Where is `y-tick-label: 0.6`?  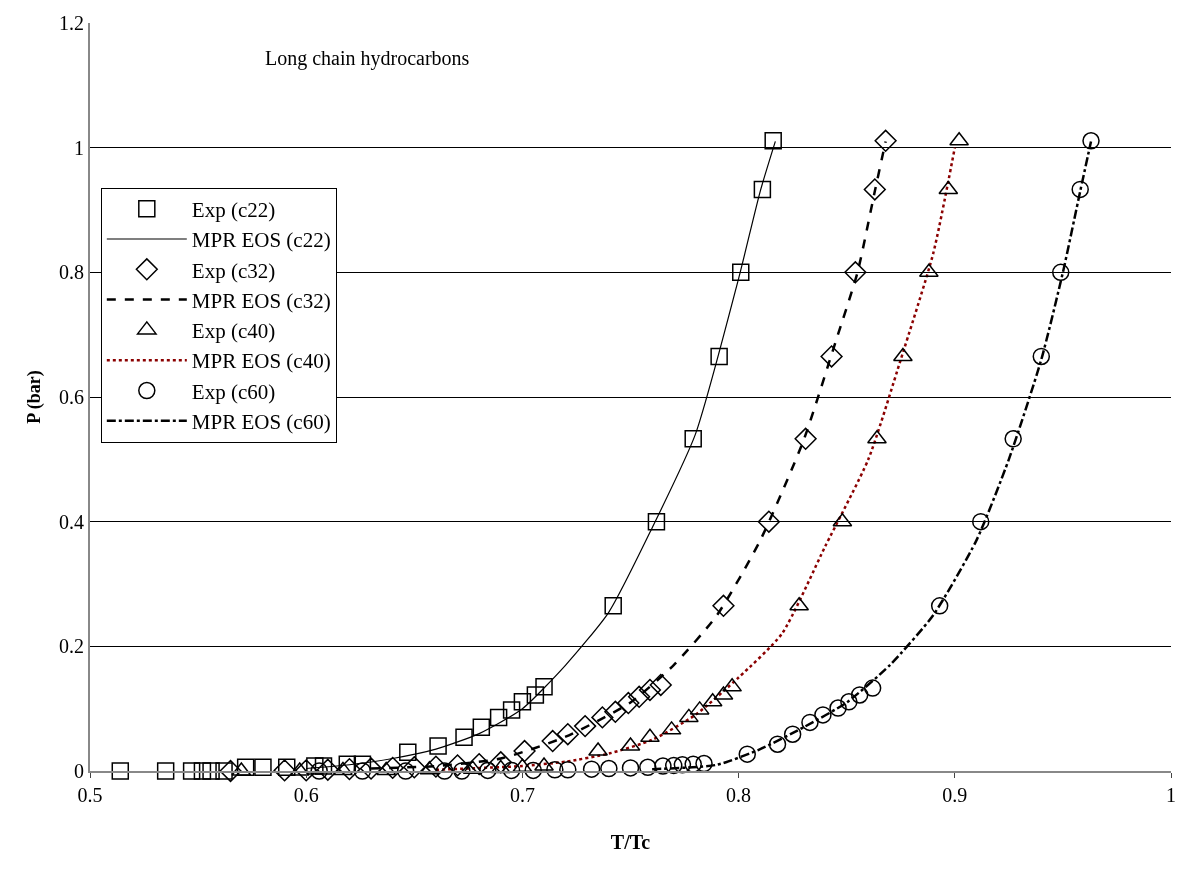
y-tick-label: 0.6 is located at coordinates (71, 397).